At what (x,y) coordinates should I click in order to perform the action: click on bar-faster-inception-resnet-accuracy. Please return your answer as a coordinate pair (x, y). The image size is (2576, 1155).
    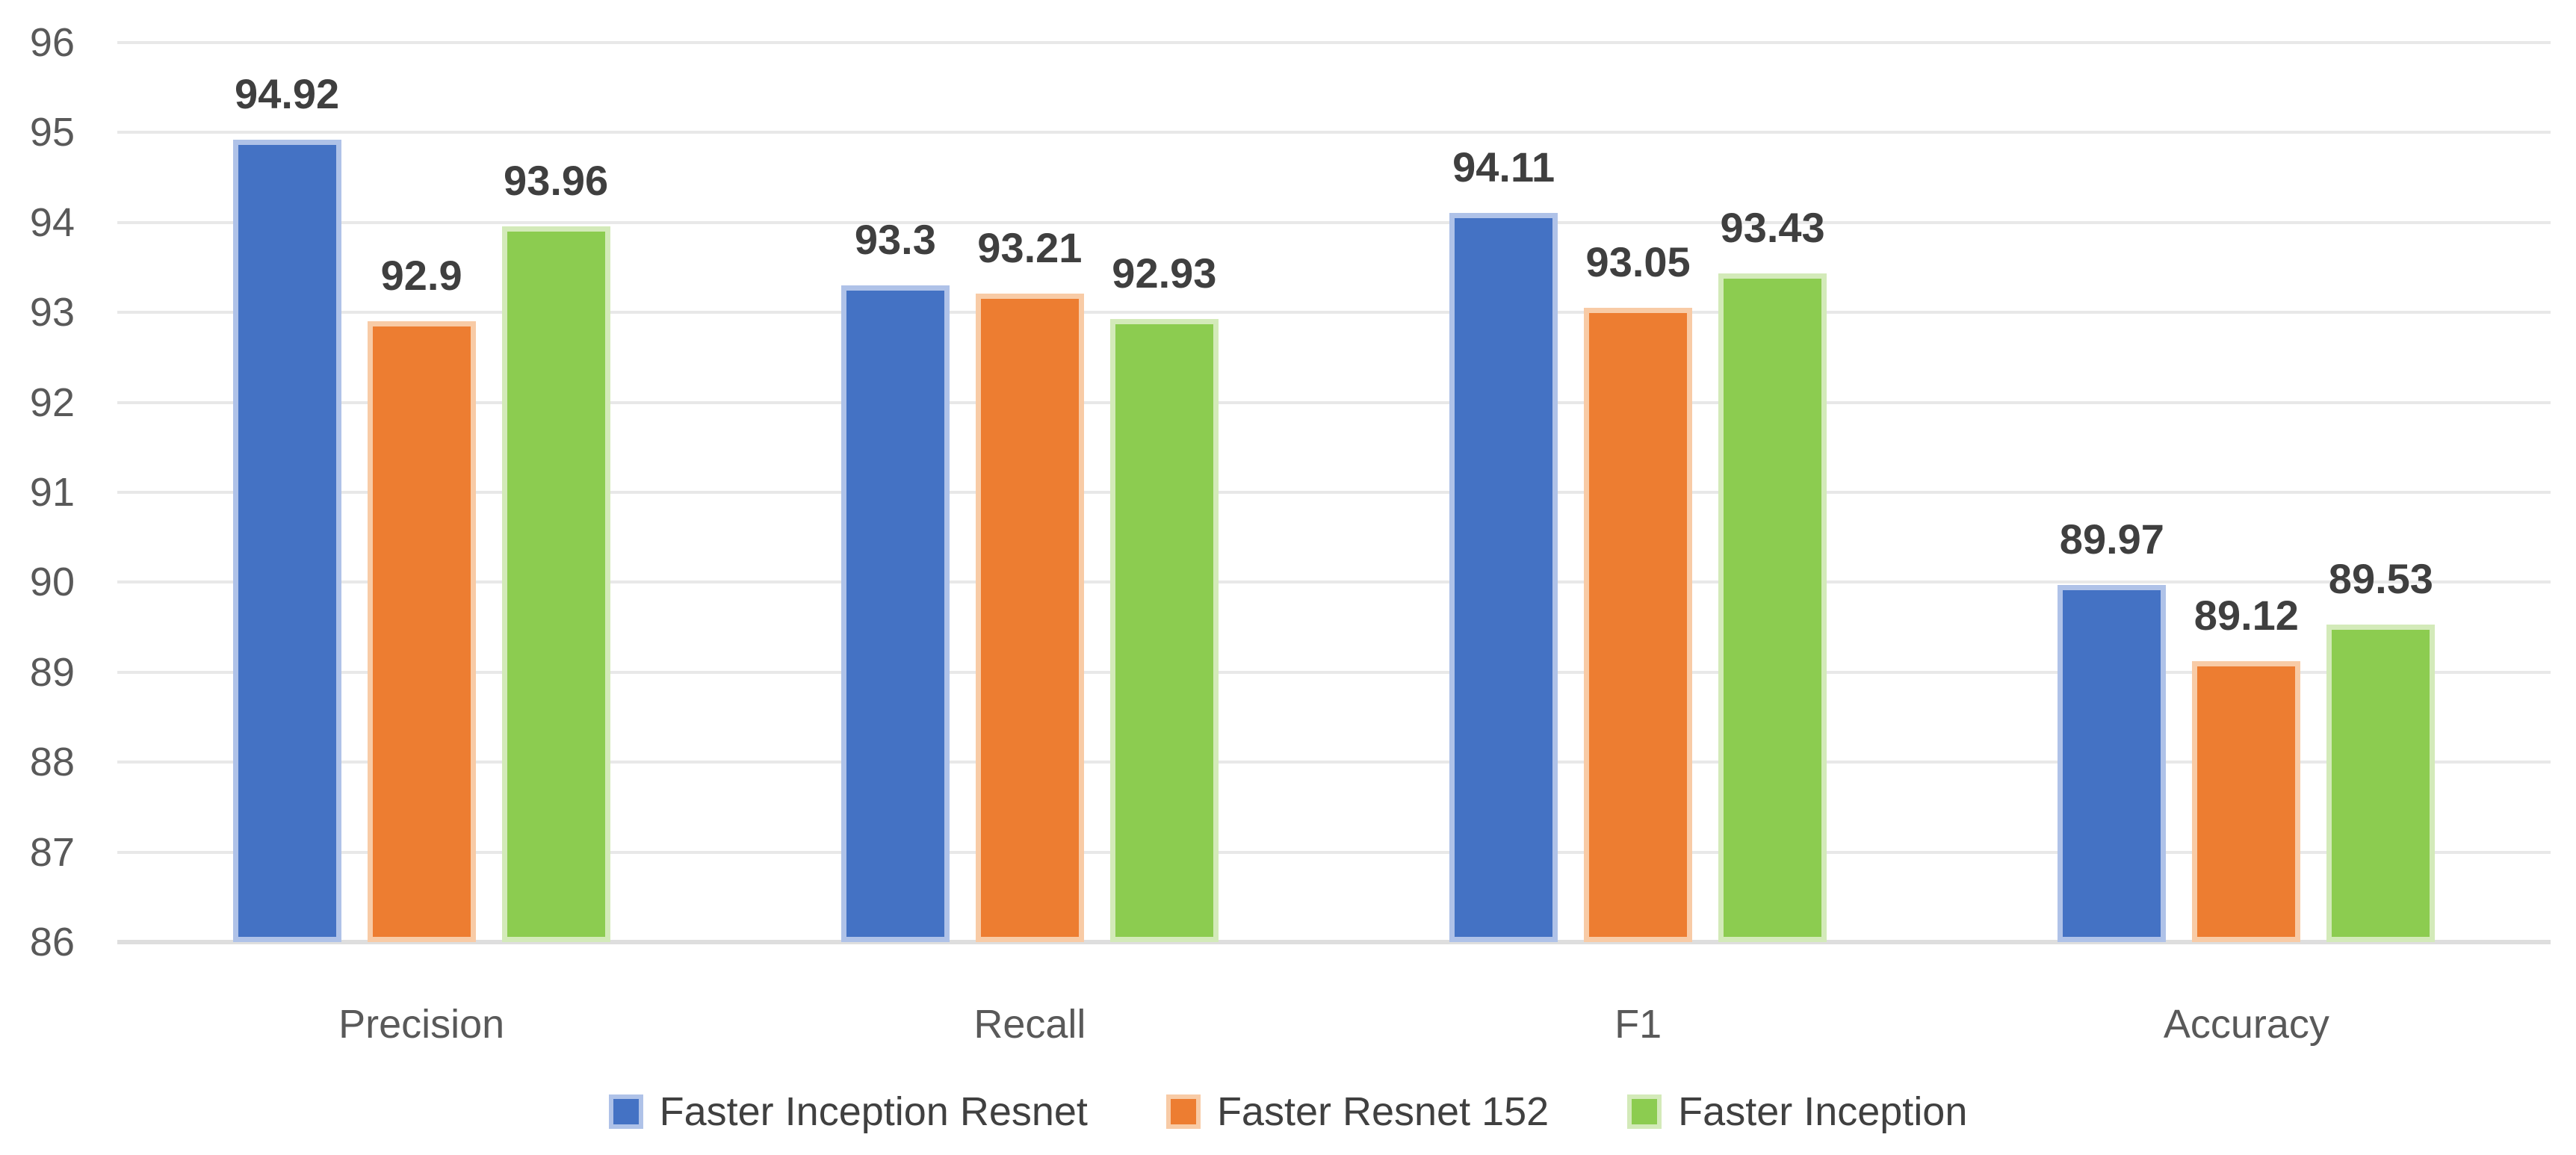
    Looking at the image, I should click on (2112, 763).